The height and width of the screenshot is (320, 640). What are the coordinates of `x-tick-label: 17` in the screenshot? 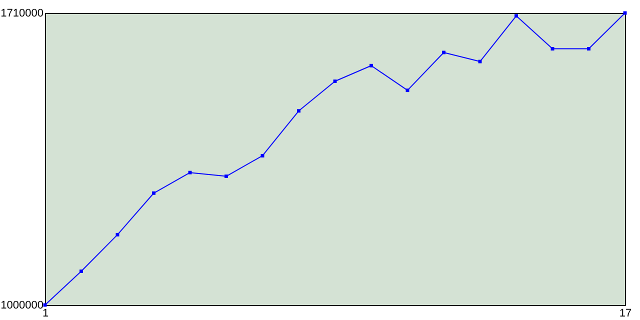 It's located at (625, 314).